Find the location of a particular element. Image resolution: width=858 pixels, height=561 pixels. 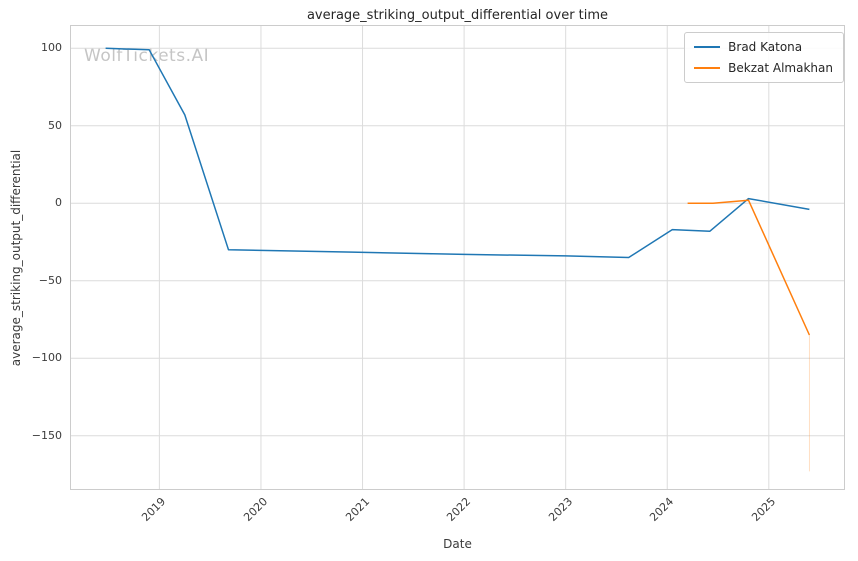

y-tick-label: 50 is located at coordinates (55, 125).